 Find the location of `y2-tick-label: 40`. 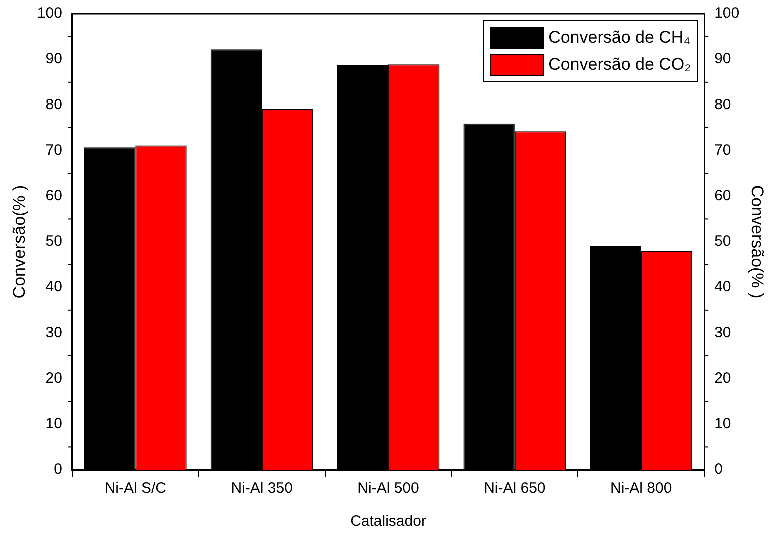

y2-tick-label: 40 is located at coordinates (723, 287).